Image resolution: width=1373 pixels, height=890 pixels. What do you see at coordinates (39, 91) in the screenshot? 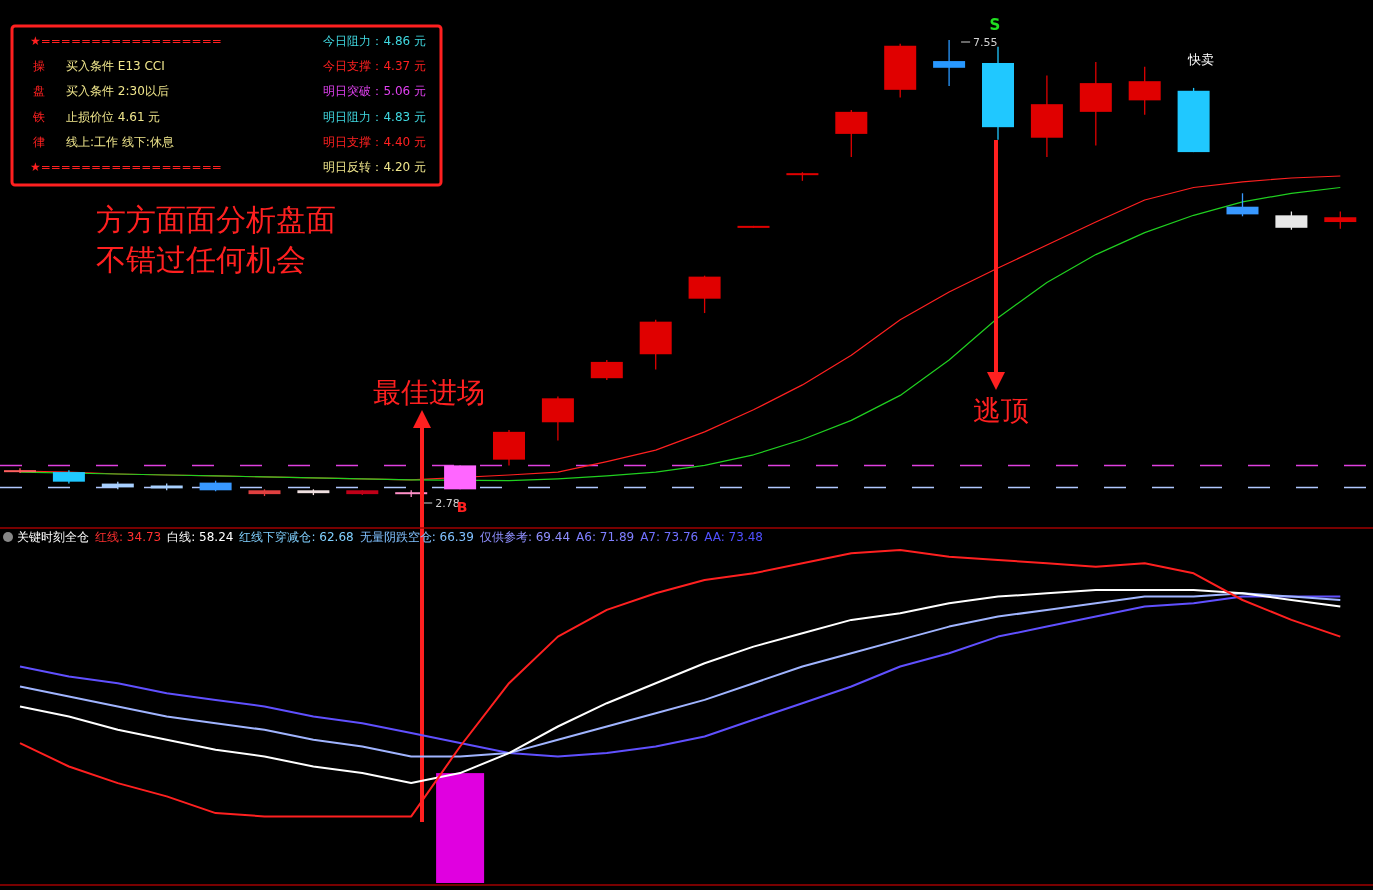
I see `annotation: 盘` at bounding box center [39, 91].